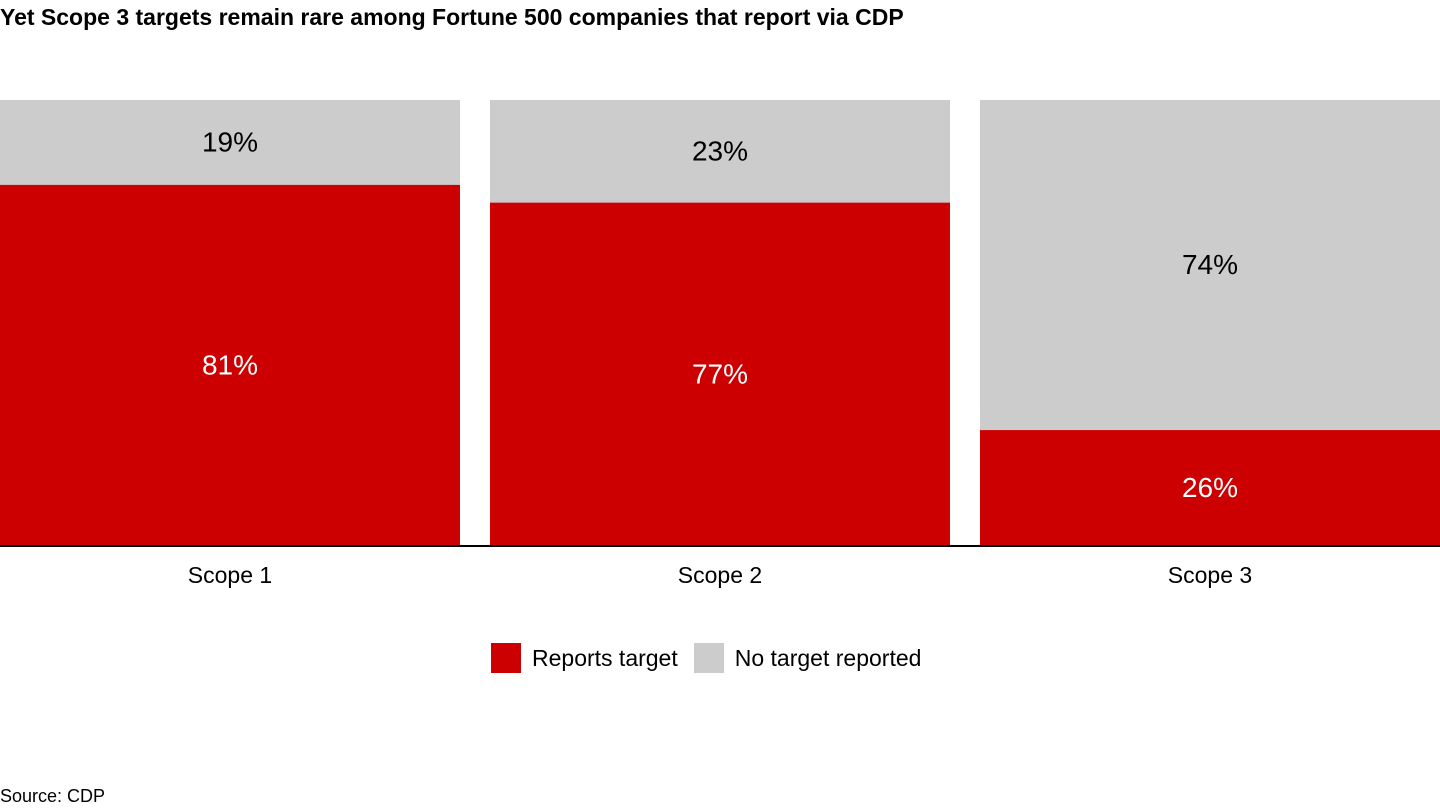  I want to click on category-label-1: Scope 1, so click(230, 575).